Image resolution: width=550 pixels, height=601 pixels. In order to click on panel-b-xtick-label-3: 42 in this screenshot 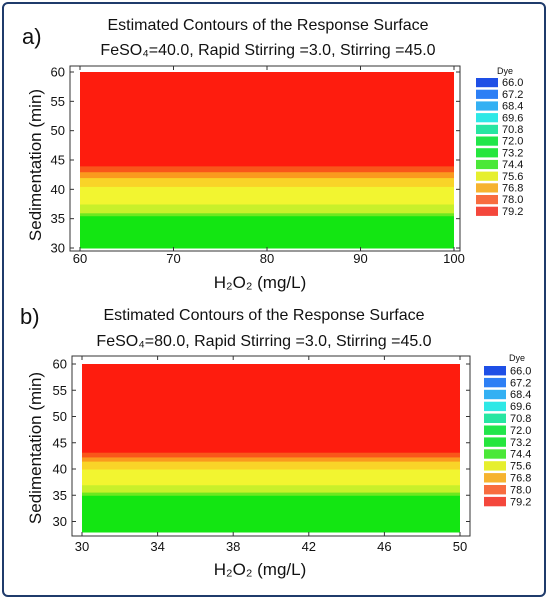, I will do `click(309, 546)`.